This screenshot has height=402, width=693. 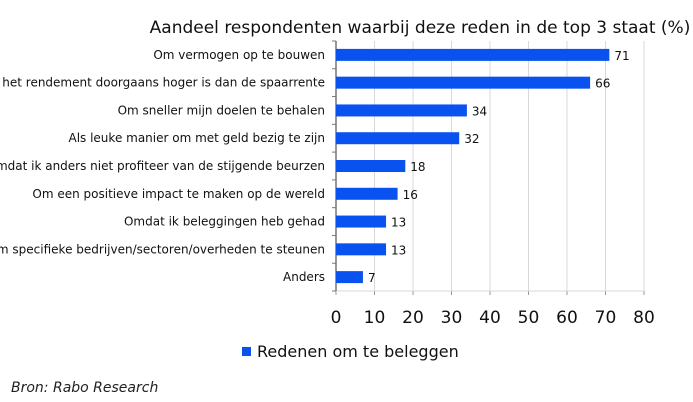 What do you see at coordinates (606, 318) in the screenshot?
I see `x-tick-label: 70` at bounding box center [606, 318].